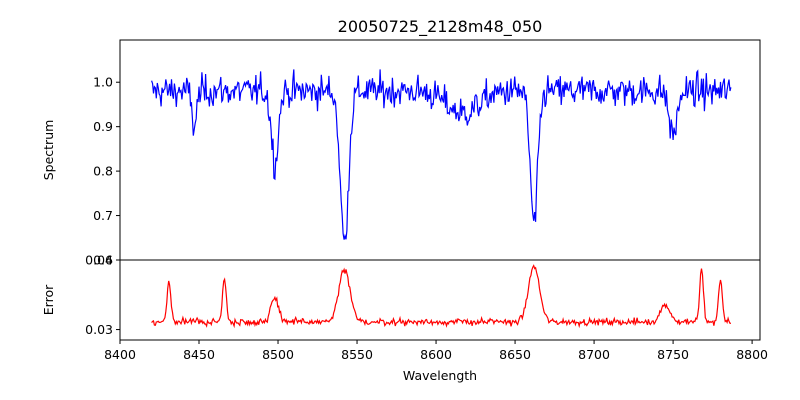 Image resolution: width=800 pixels, height=400 pixels. What do you see at coordinates (594, 354) in the screenshot?
I see `xtick-label: 8700` at bounding box center [594, 354].